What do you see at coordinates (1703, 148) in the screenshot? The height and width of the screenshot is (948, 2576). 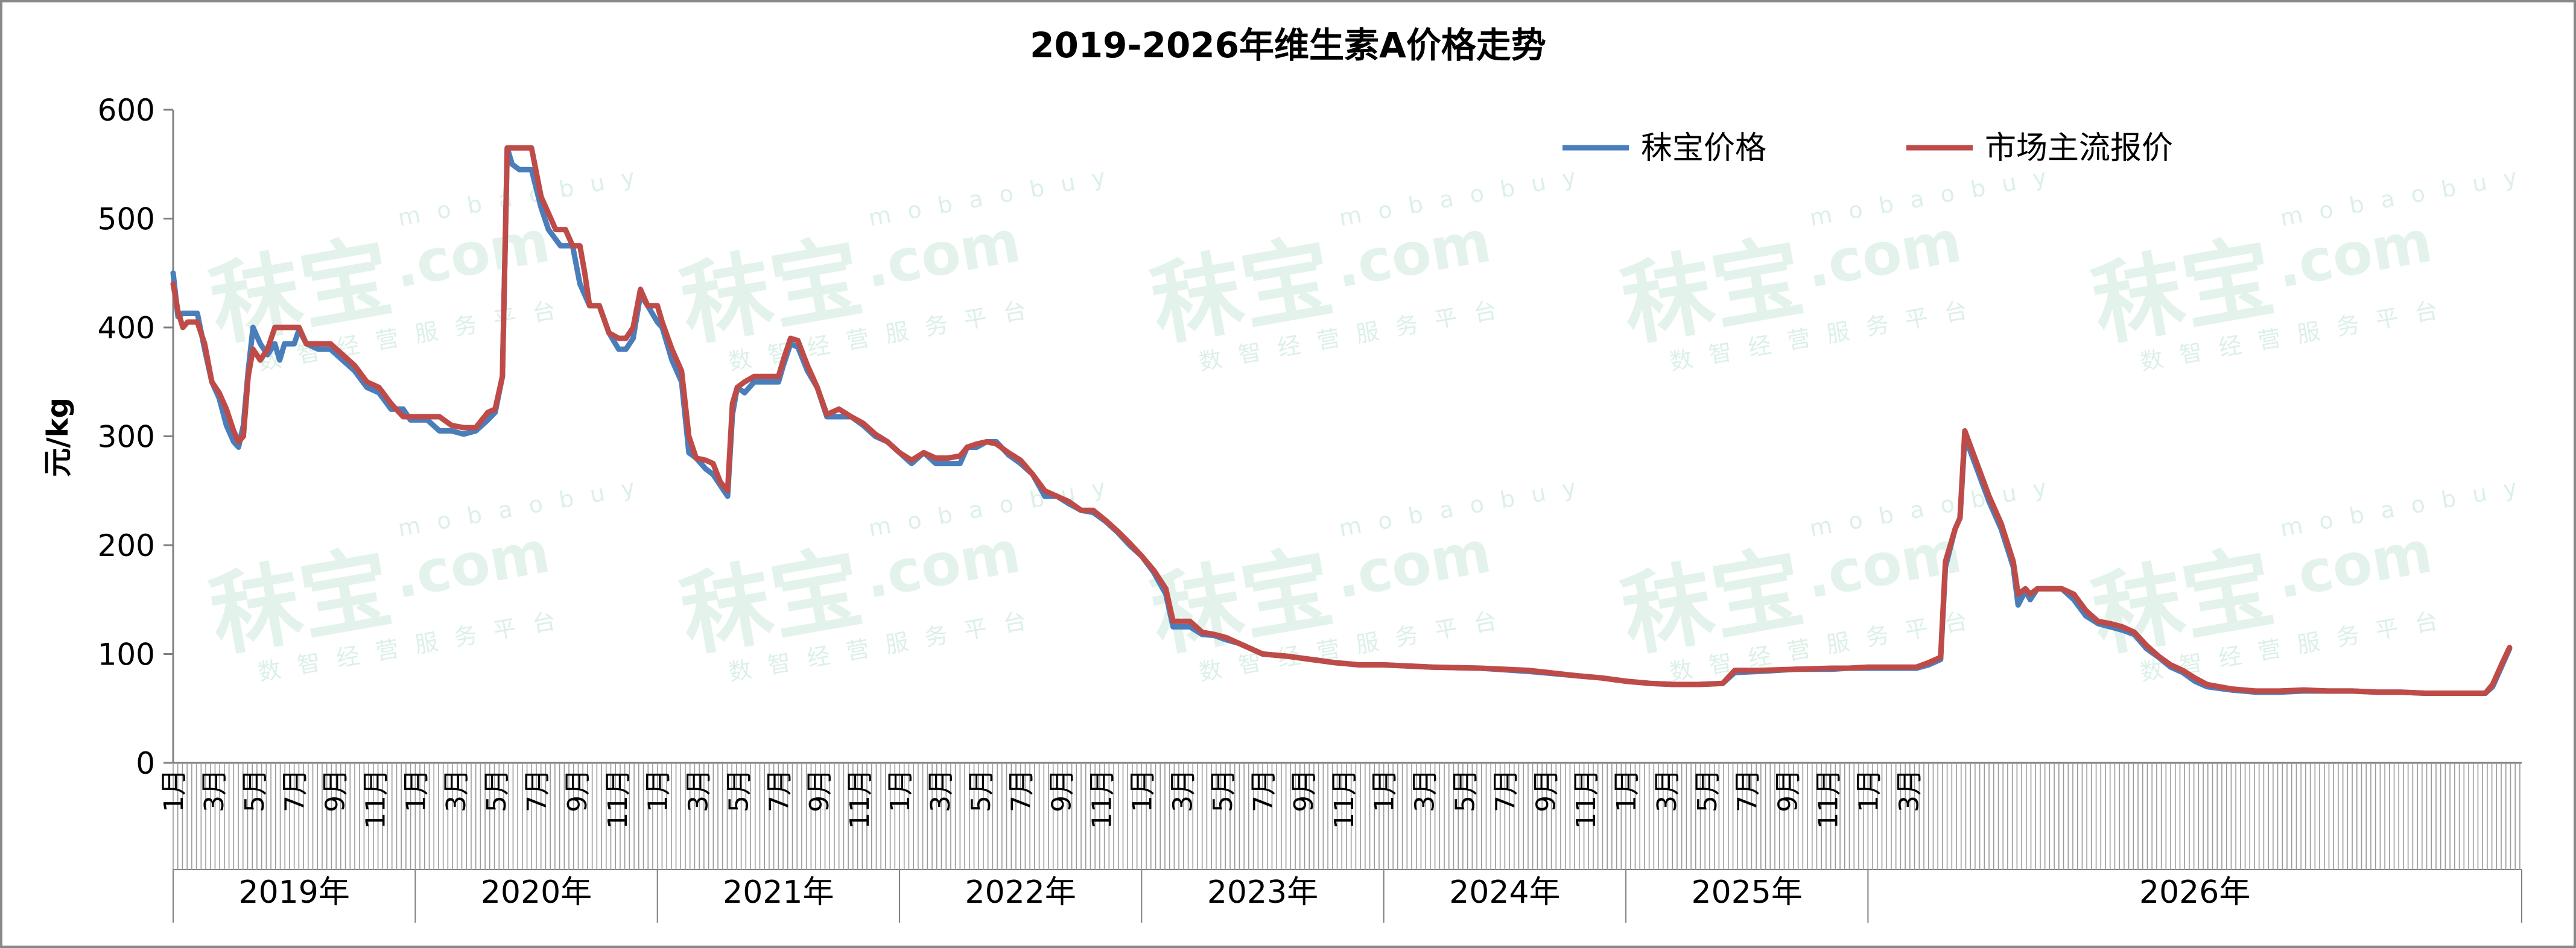 I see `legend-label: 秣宝价格` at bounding box center [1703, 148].